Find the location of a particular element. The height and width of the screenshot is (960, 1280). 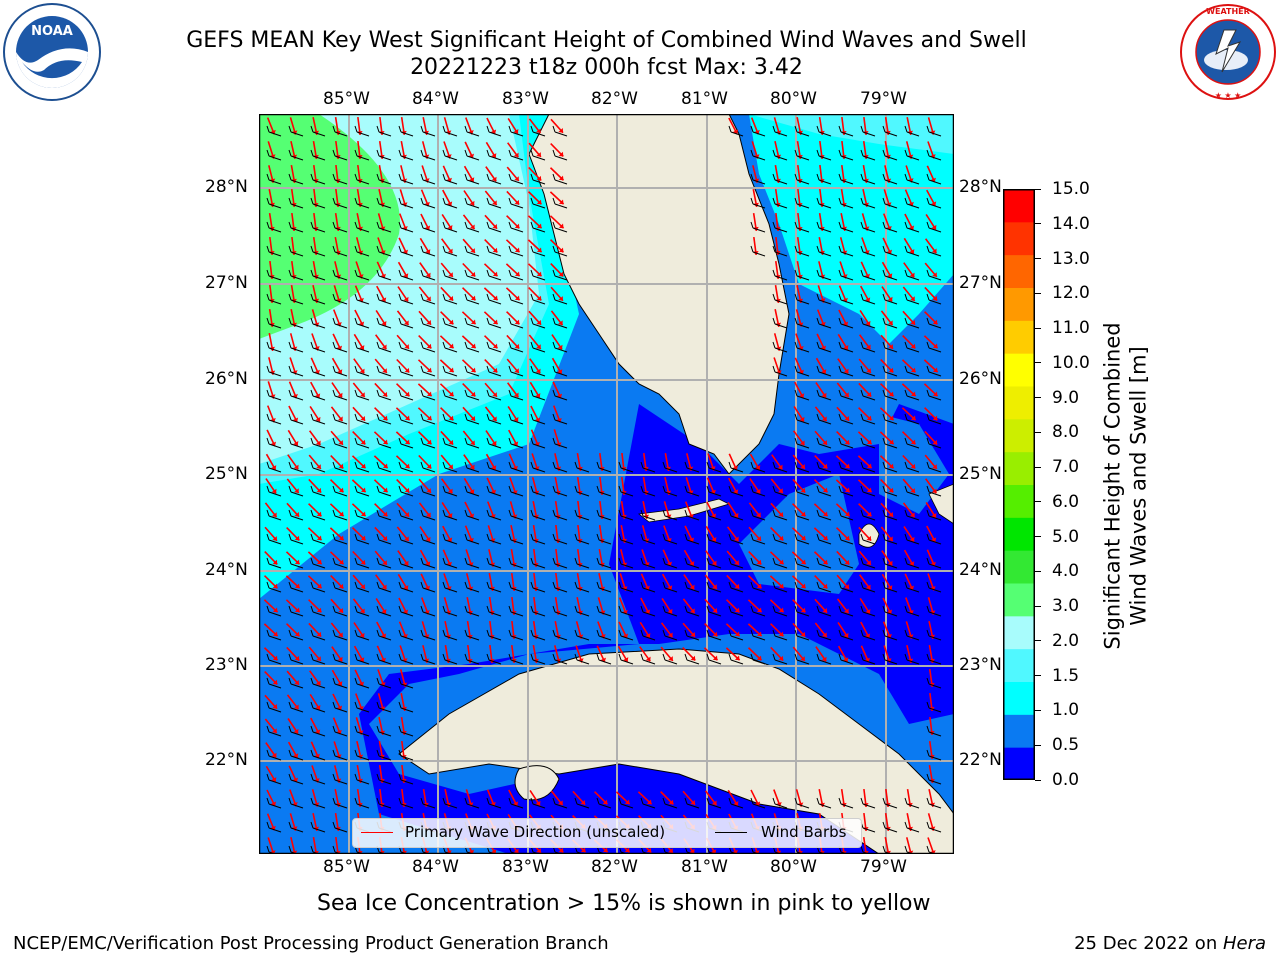

lat-label-left-25n: 25°N is located at coordinates (226, 474).